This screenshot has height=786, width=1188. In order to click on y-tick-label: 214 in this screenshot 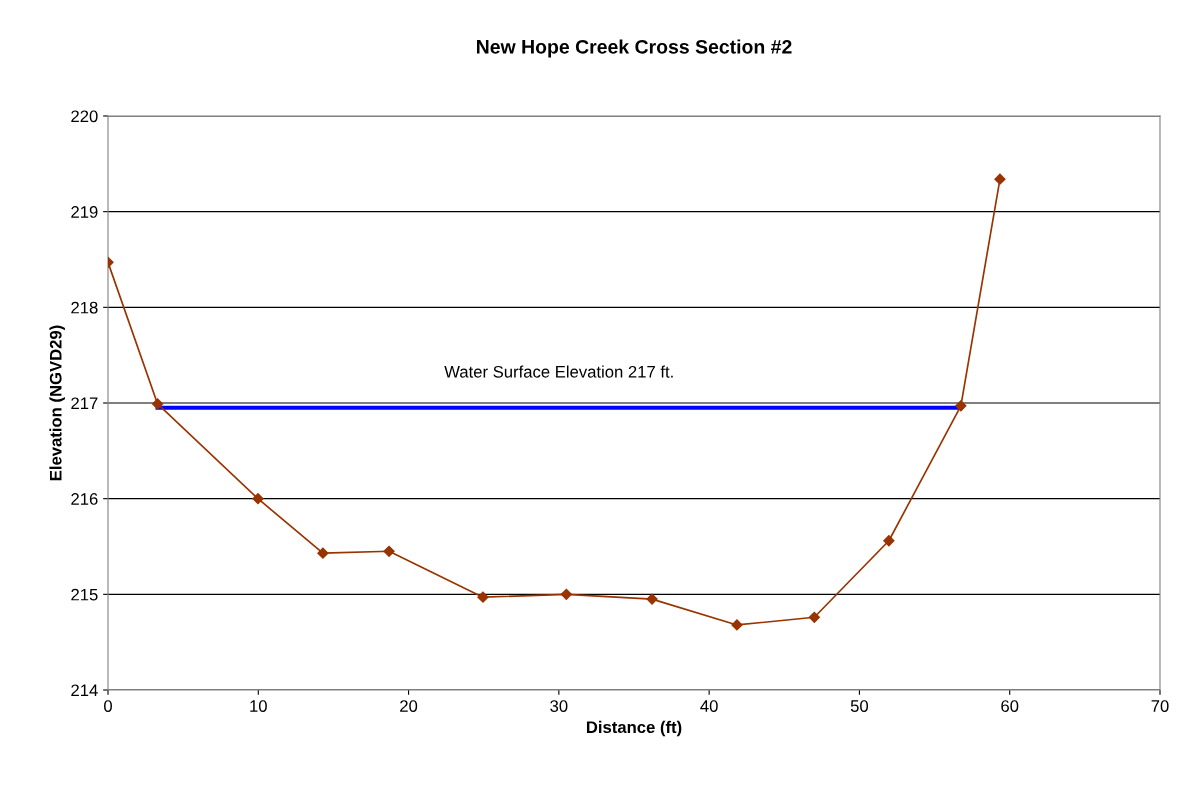, I will do `click(84, 690)`.